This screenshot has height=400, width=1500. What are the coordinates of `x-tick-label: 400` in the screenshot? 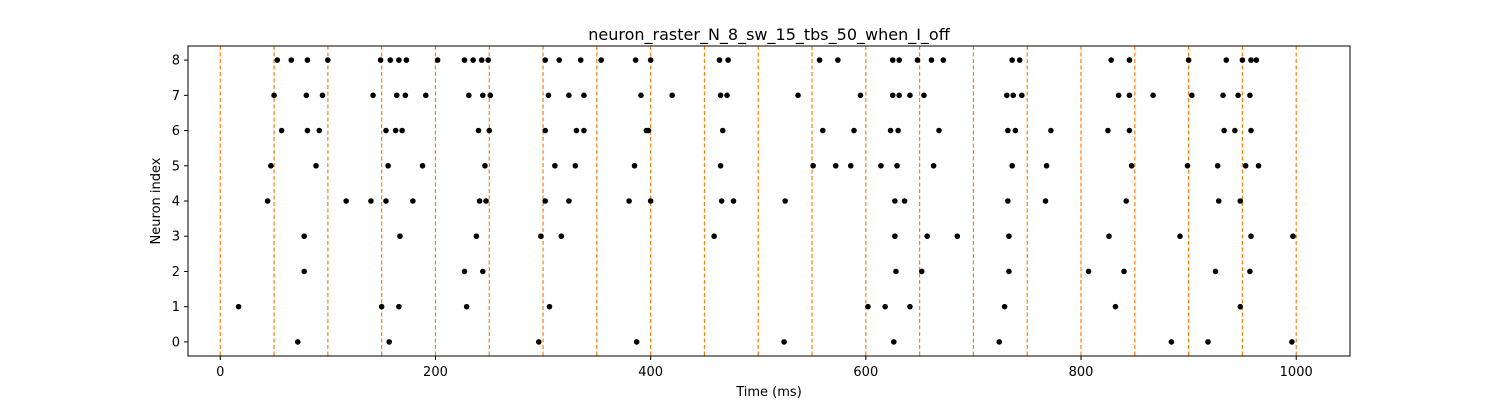 It's located at (650, 372).